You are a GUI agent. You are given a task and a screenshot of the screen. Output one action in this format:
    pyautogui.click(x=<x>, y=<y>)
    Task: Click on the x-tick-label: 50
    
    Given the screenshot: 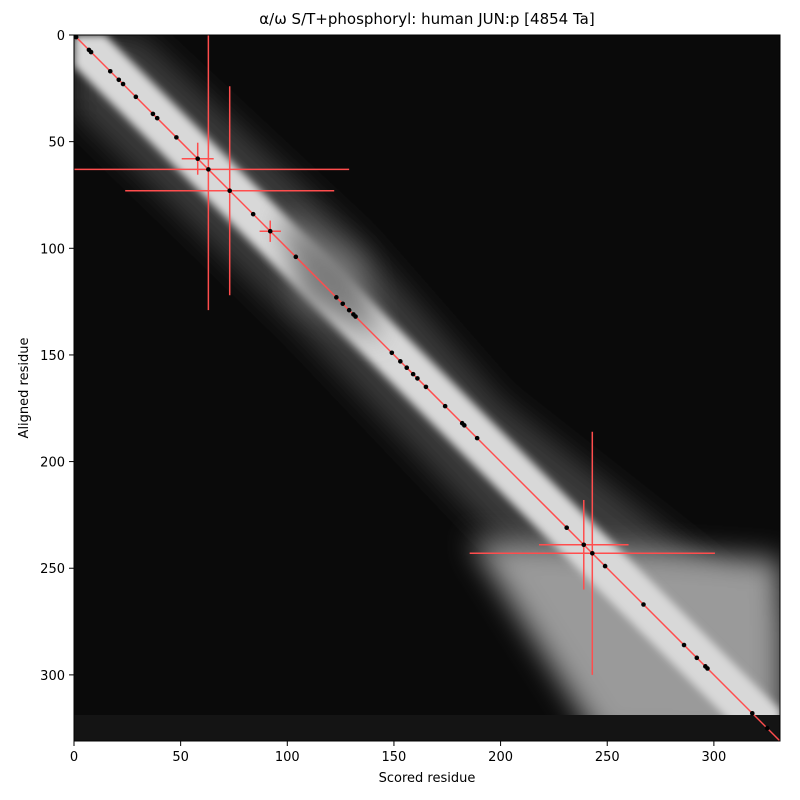 What is the action you would take?
    pyautogui.click(x=180, y=757)
    